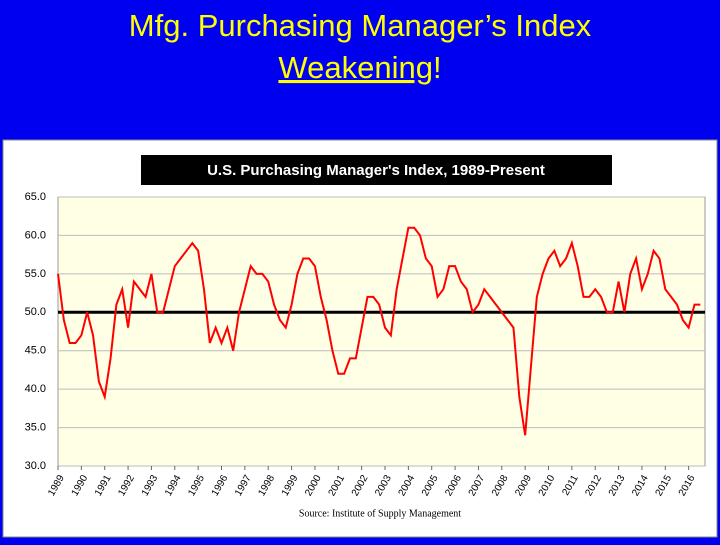  I want to click on y-tick-label: 55.0, so click(35, 274).